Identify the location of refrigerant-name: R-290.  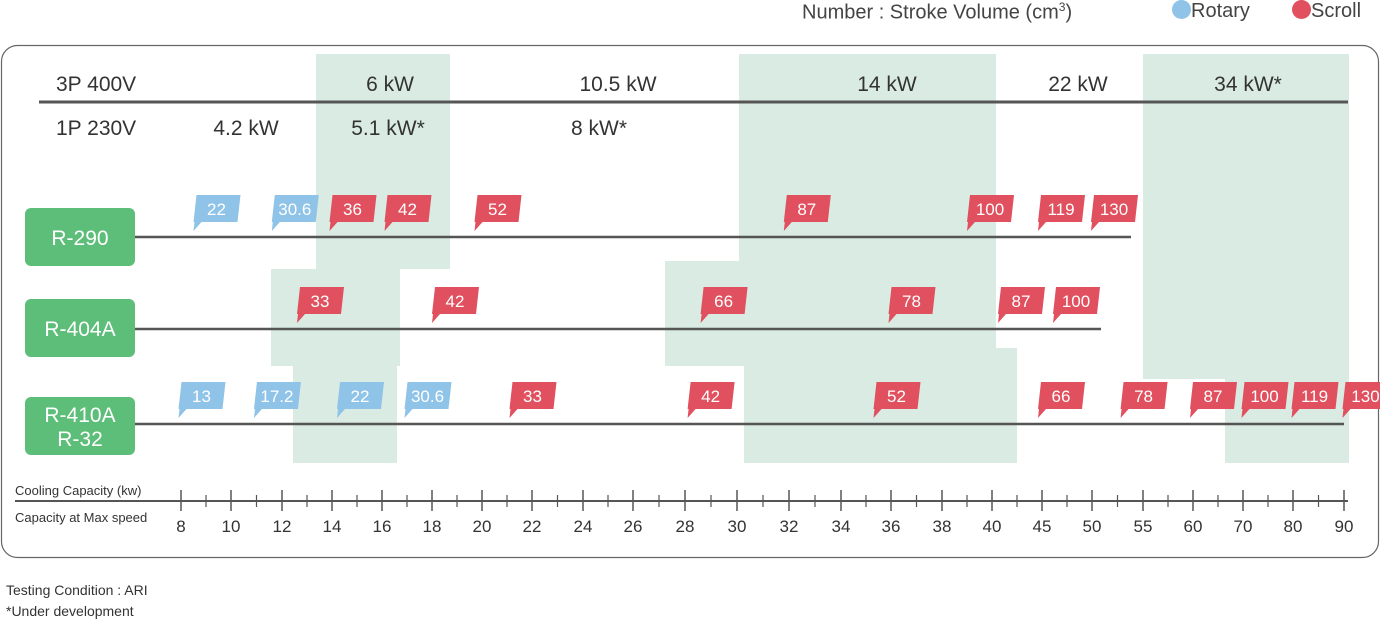
(79, 238).